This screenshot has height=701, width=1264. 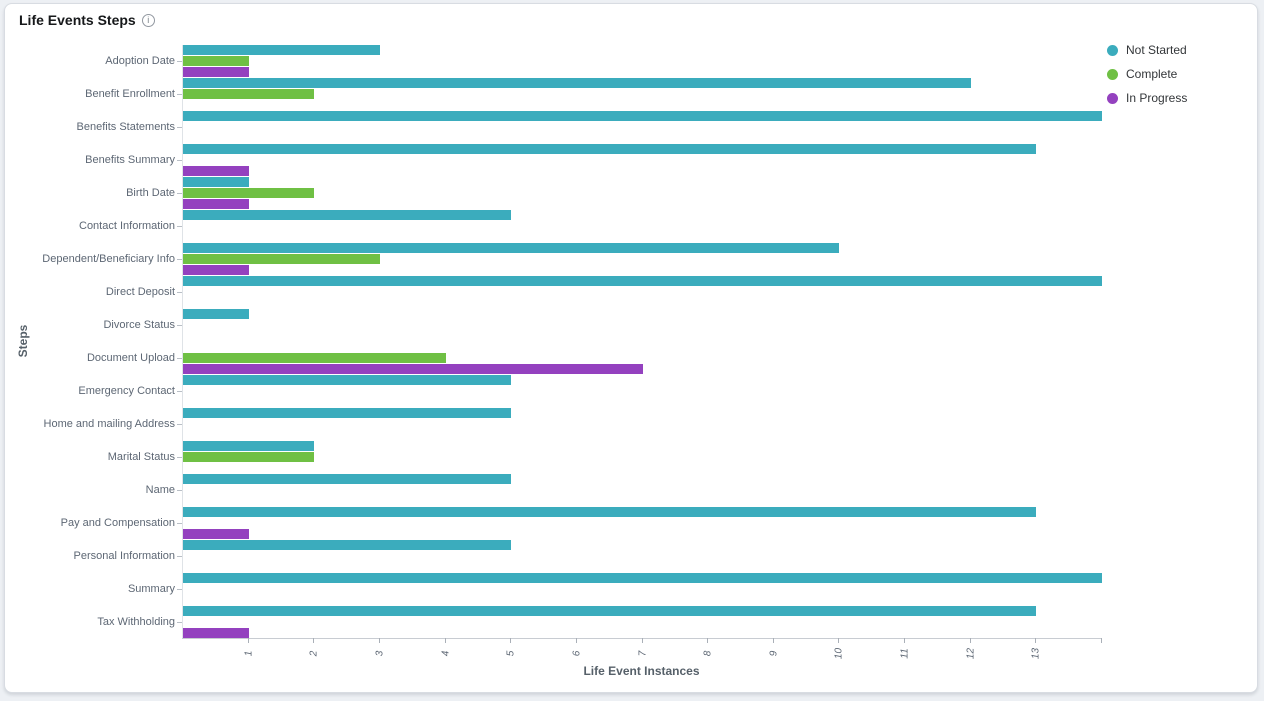 I want to click on info-icon: i, so click(x=148, y=20).